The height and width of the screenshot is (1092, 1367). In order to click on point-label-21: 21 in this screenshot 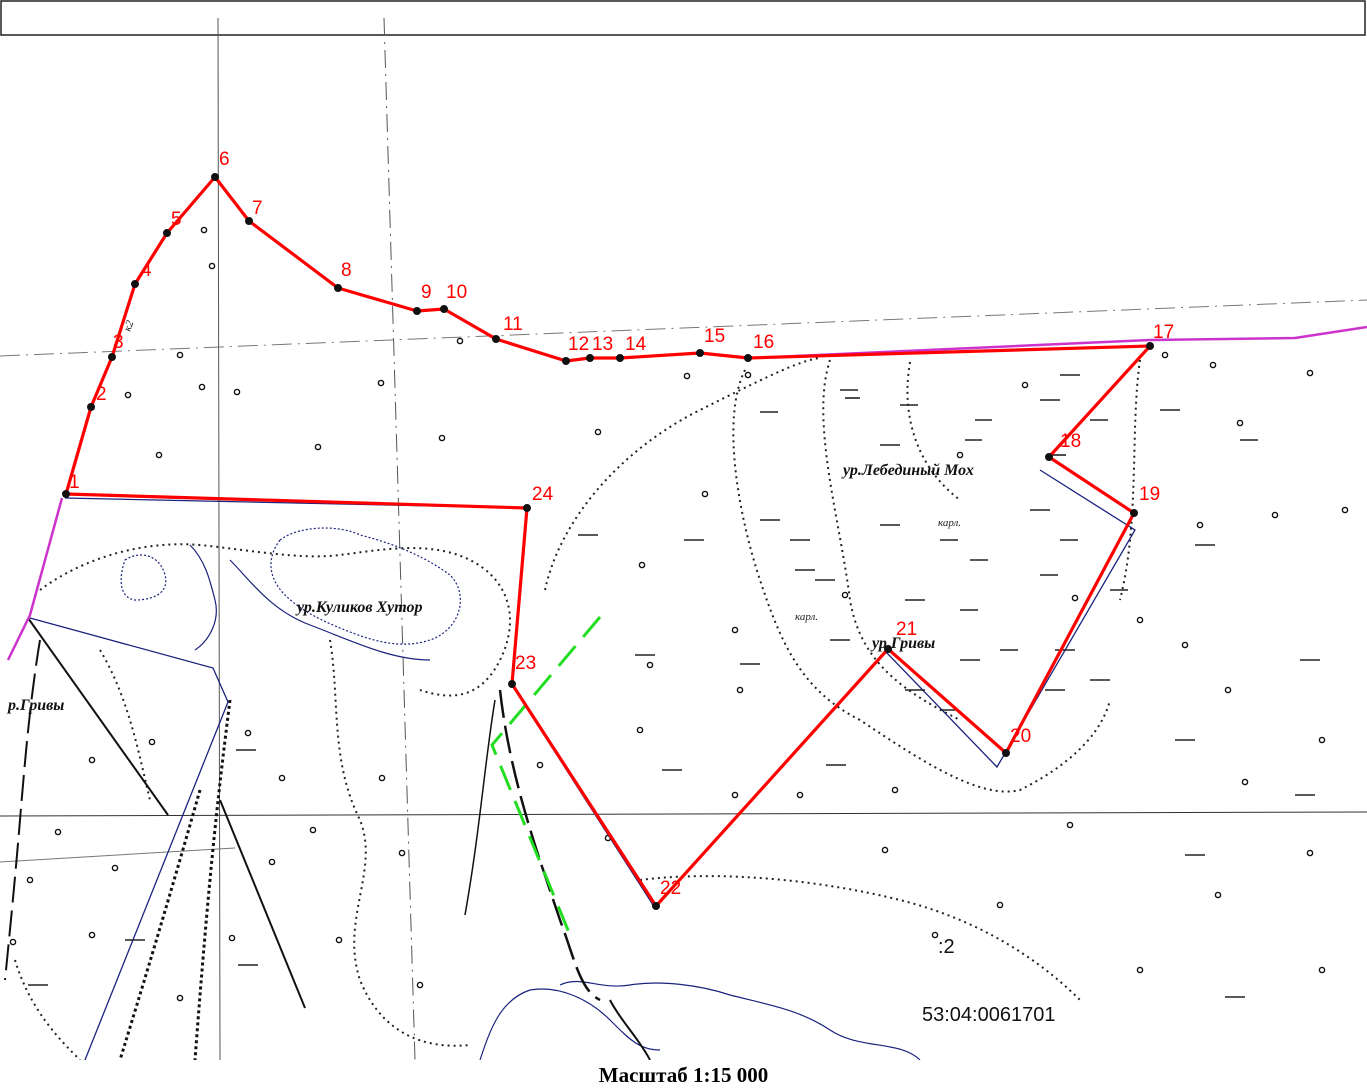, I will do `click(906, 629)`.